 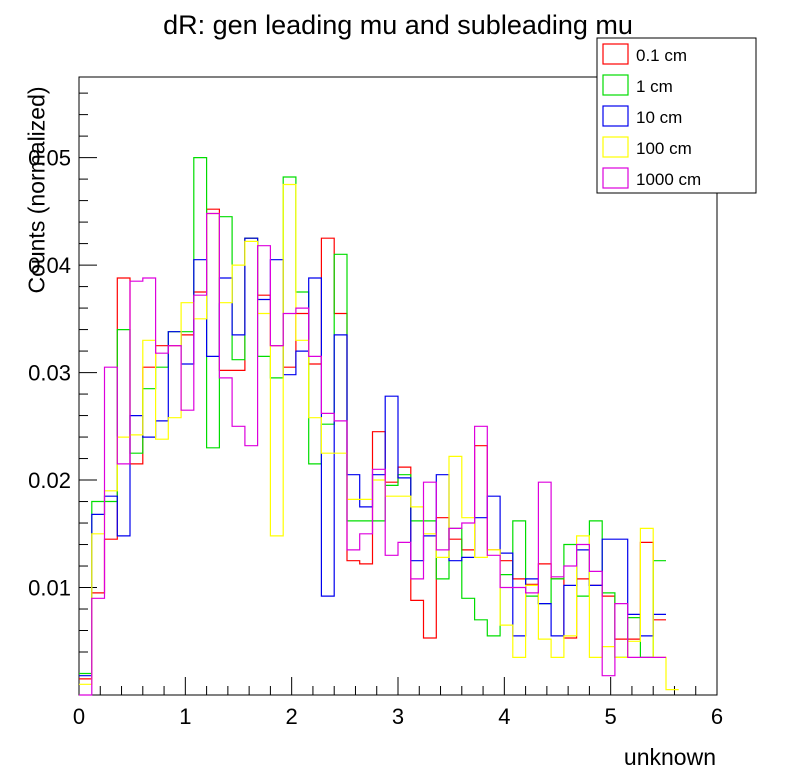 What do you see at coordinates (292, 716) in the screenshot?
I see `x-tick-label: 2` at bounding box center [292, 716].